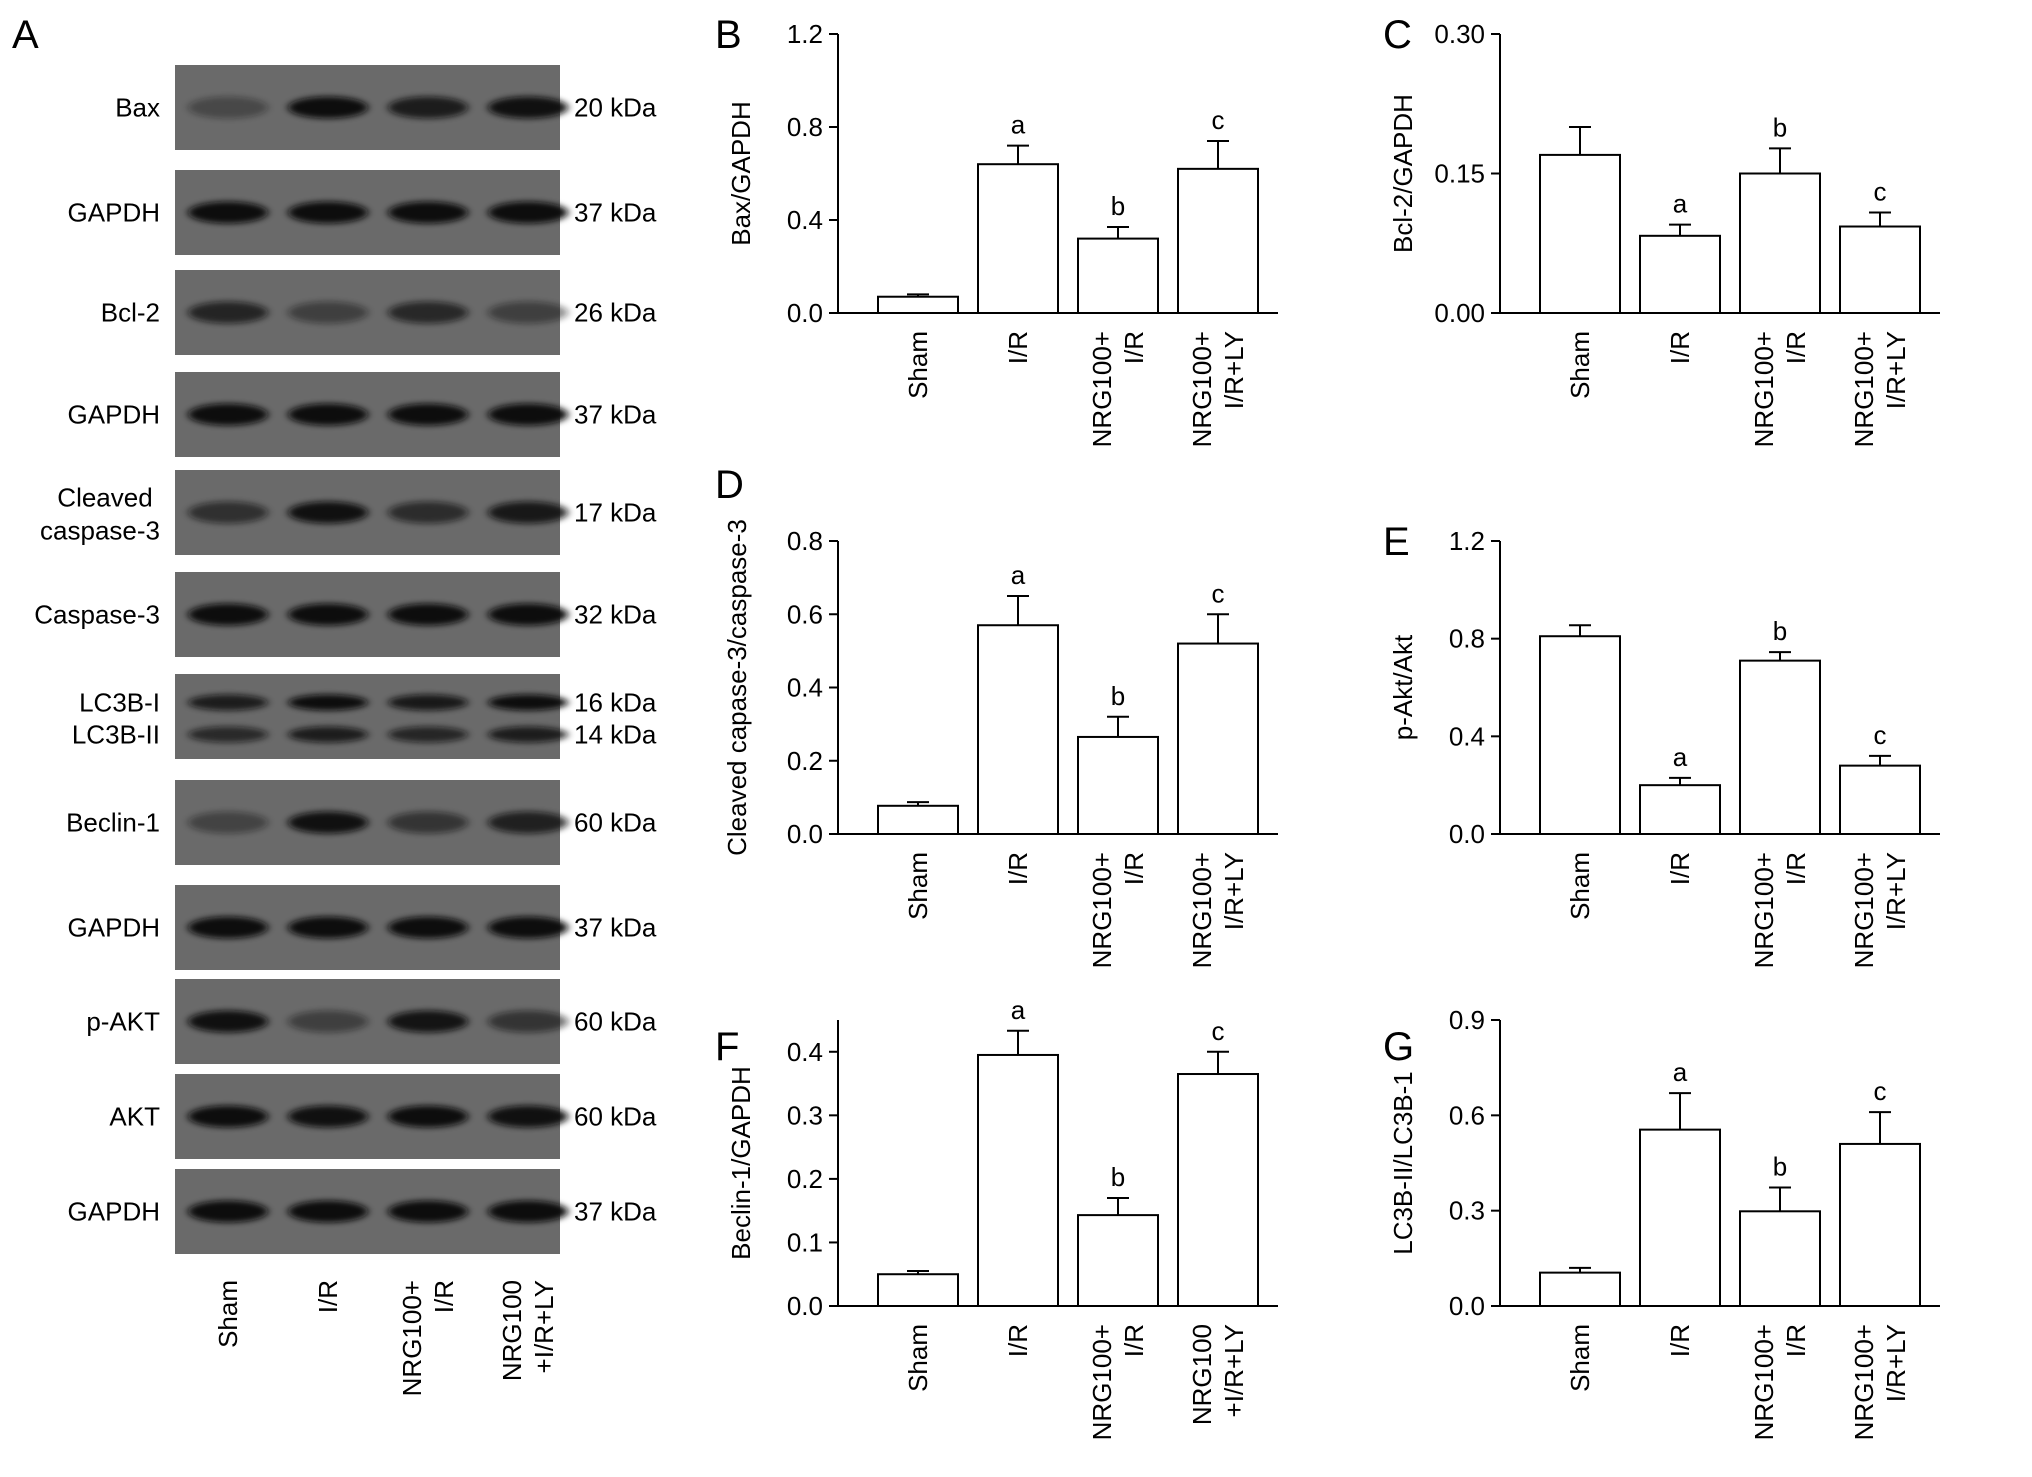  What do you see at coordinates (615, 108) in the screenshot?
I see `blot-mw-label: 20 kDa` at bounding box center [615, 108].